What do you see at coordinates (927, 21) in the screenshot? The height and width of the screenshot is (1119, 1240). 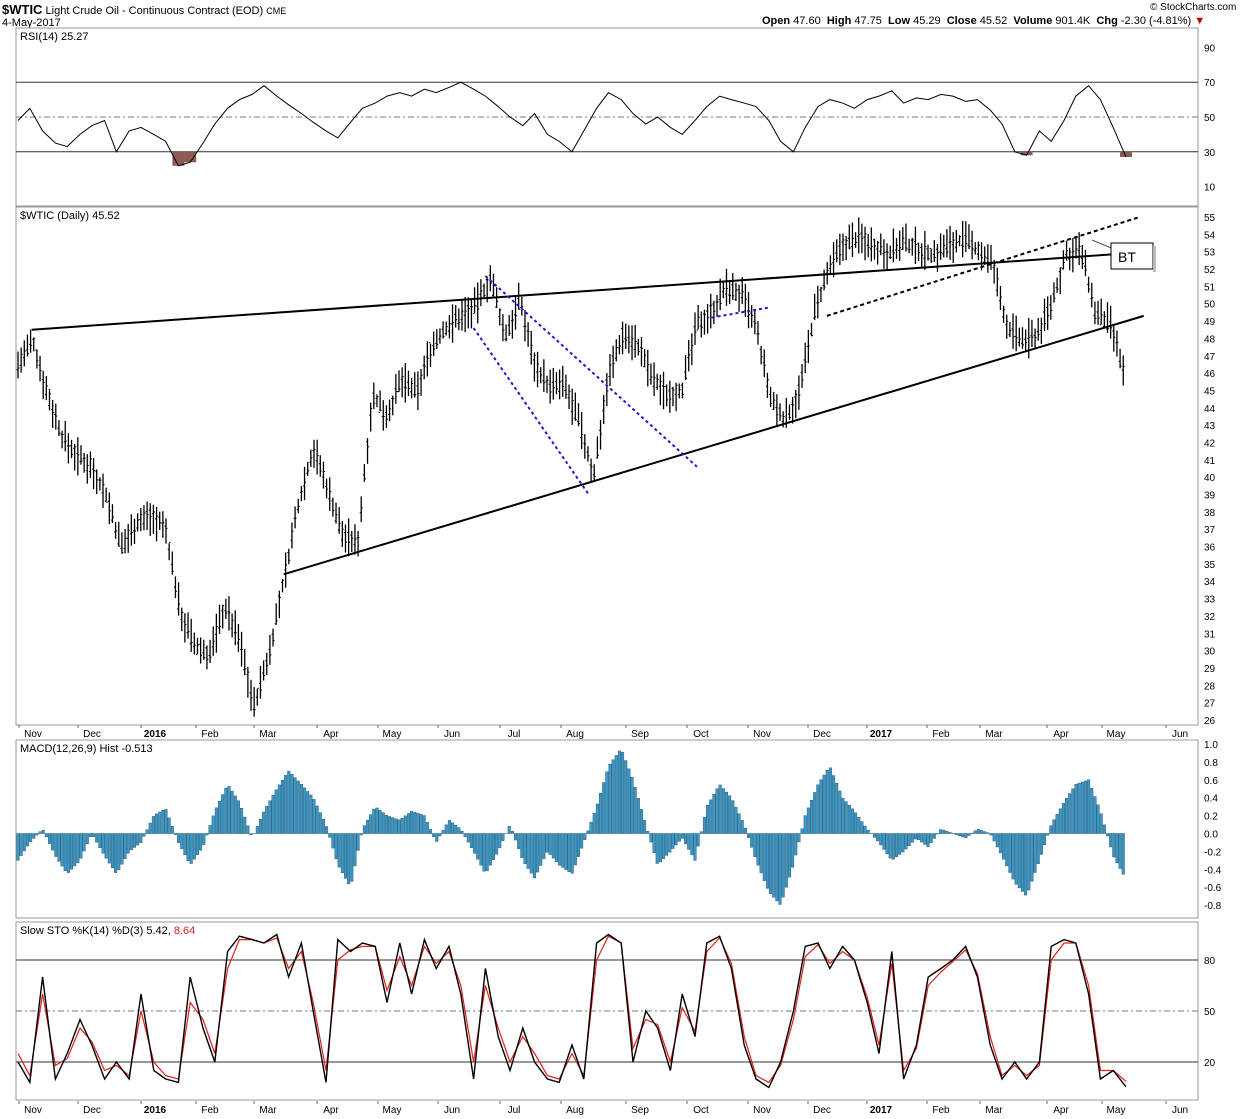 I see `low-value: 45.29` at bounding box center [927, 21].